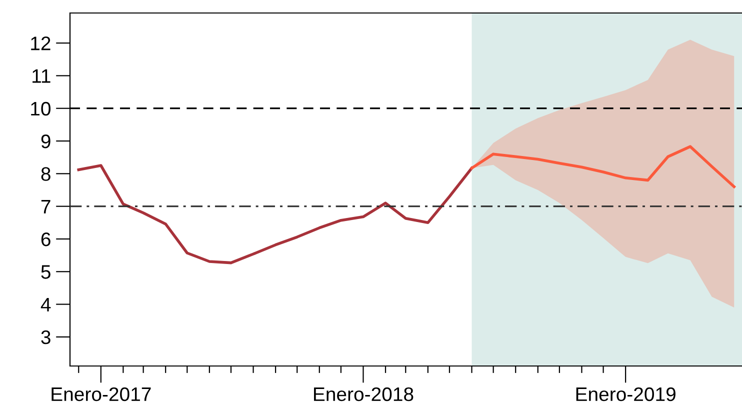 Image resolution: width=742 pixels, height=414 pixels. What do you see at coordinates (40, 43) in the screenshot?
I see `y-tick-label: 12` at bounding box center [40, 43].